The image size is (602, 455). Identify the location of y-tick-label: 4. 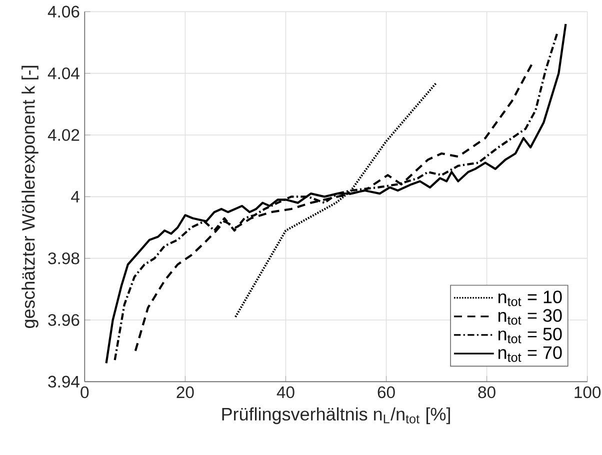
(75, 196).